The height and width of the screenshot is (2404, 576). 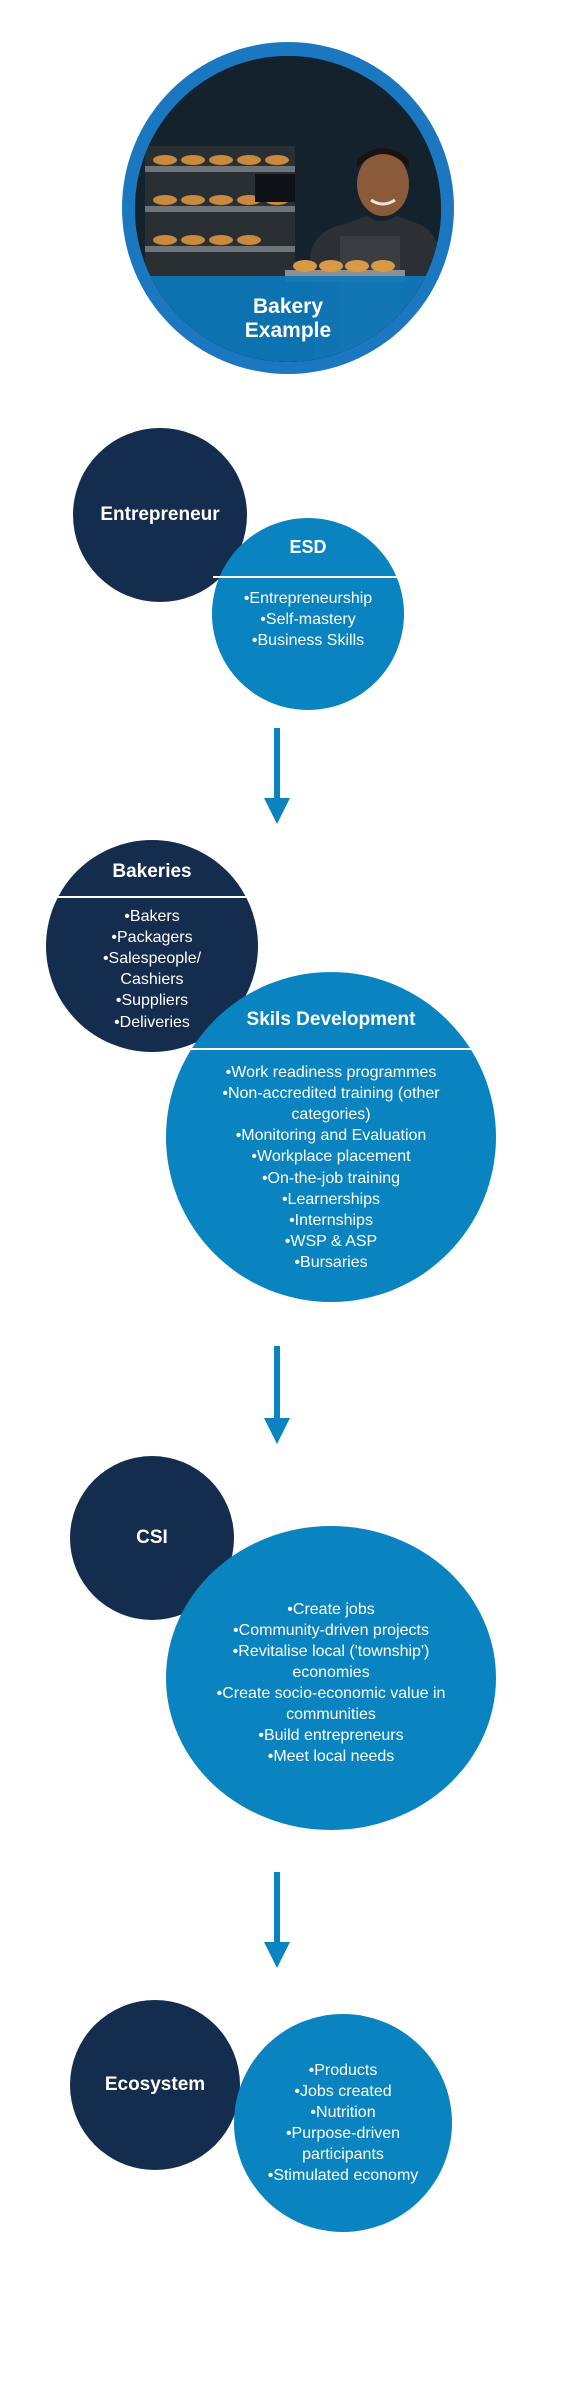 I want to click on entrepreneur-title: Entrepreneur, so click(x=160, y=514).